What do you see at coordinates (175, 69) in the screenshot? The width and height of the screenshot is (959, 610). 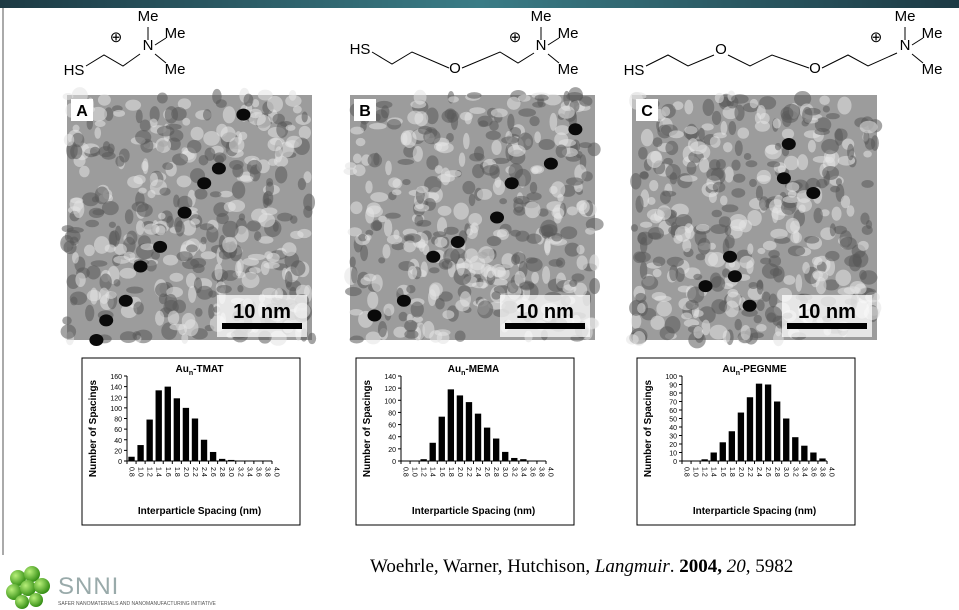 I see `atom-label: Me` at bounding box center [175, 69].